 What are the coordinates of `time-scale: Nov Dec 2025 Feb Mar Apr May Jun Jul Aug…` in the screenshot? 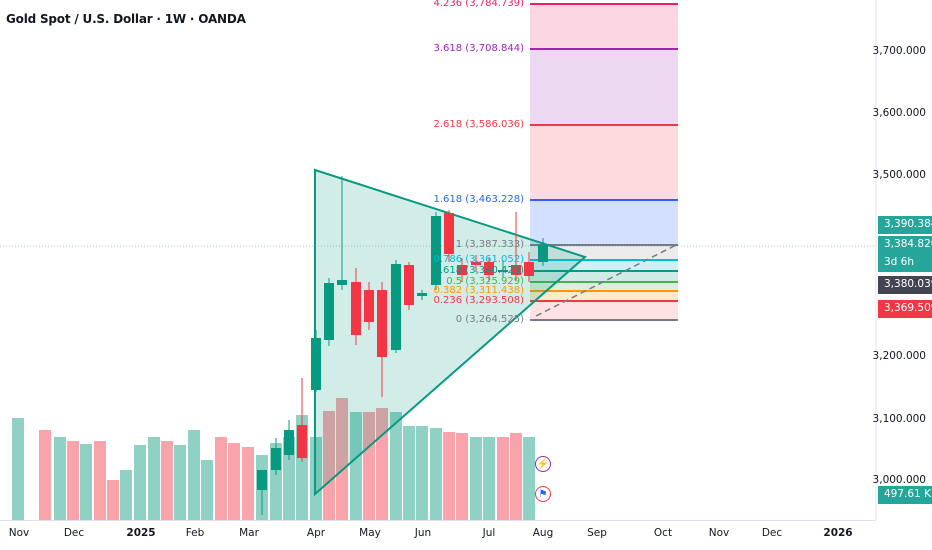 It's located at (438, 535).